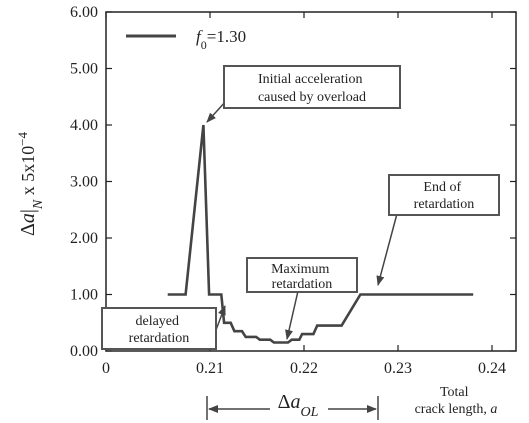 Image resolution: width=529 pixels, height=423 pixels. I want to click on overload-zone-dimension: ΔaOL, so click(292, 405).